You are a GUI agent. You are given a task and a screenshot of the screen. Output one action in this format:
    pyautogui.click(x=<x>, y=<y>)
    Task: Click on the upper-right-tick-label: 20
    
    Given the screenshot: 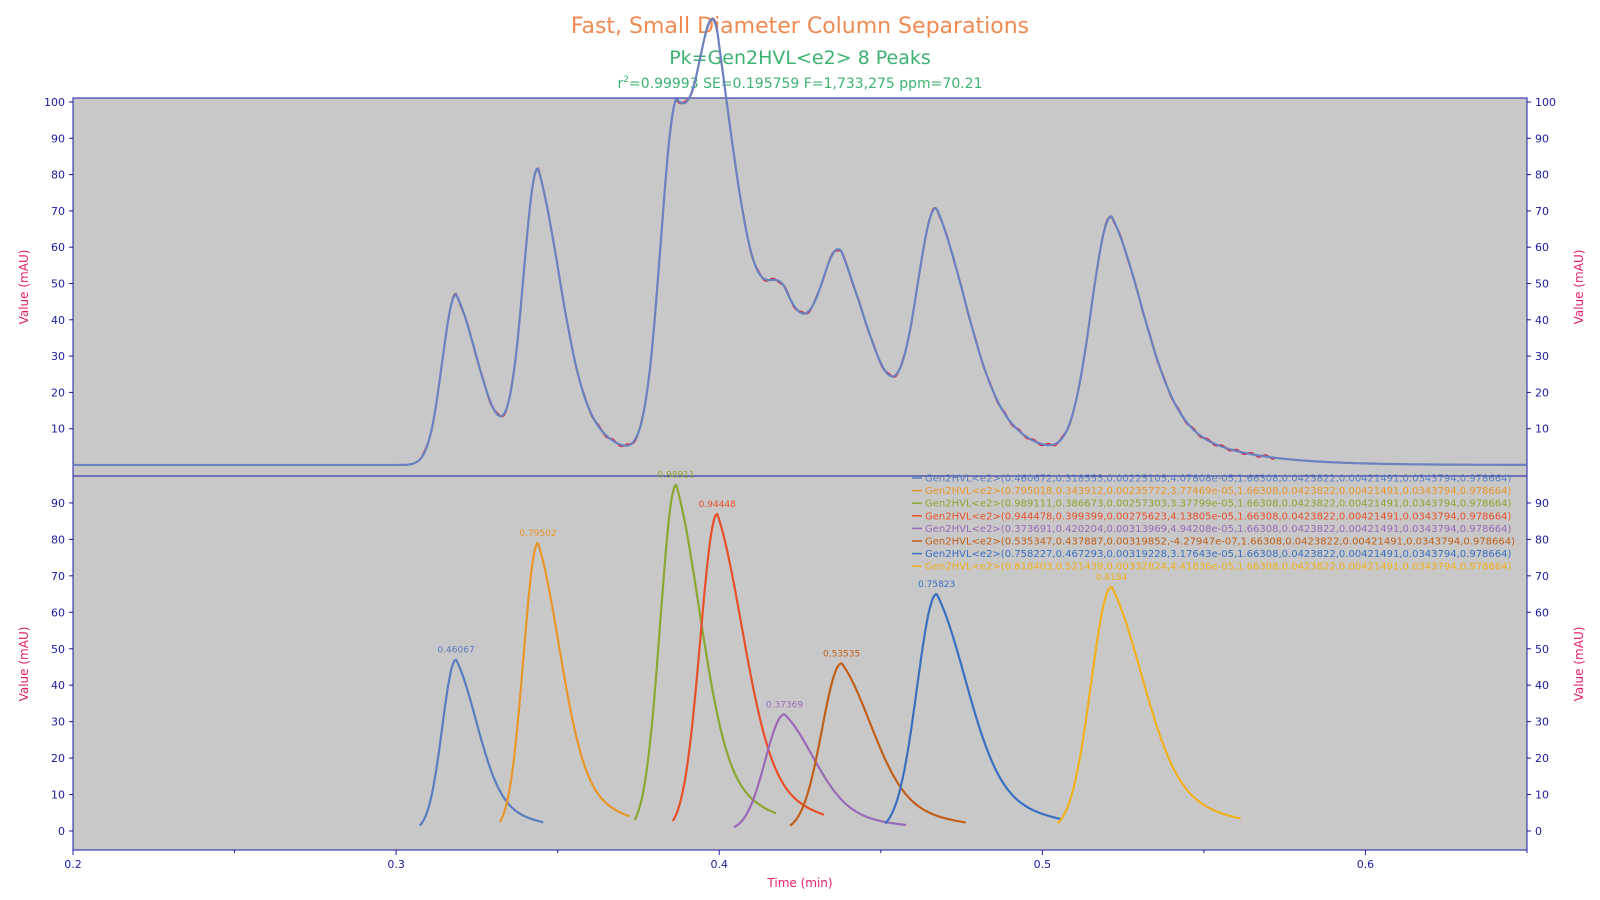 What is the action you would take?
    pyautogui.click(x=1542, y=392)
    